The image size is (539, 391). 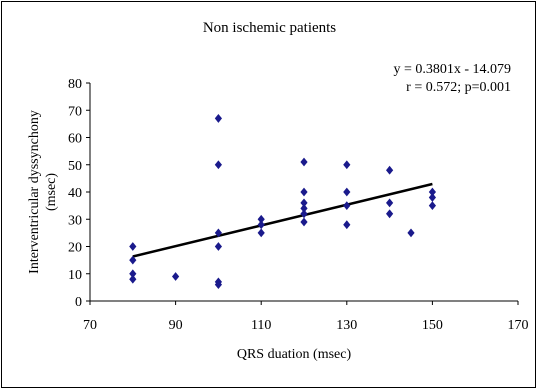 What do you see at coordinates (269, 28) in the screenshot?
I see `chart-title: Non ischemic patients` at bounding box center [269, 28].